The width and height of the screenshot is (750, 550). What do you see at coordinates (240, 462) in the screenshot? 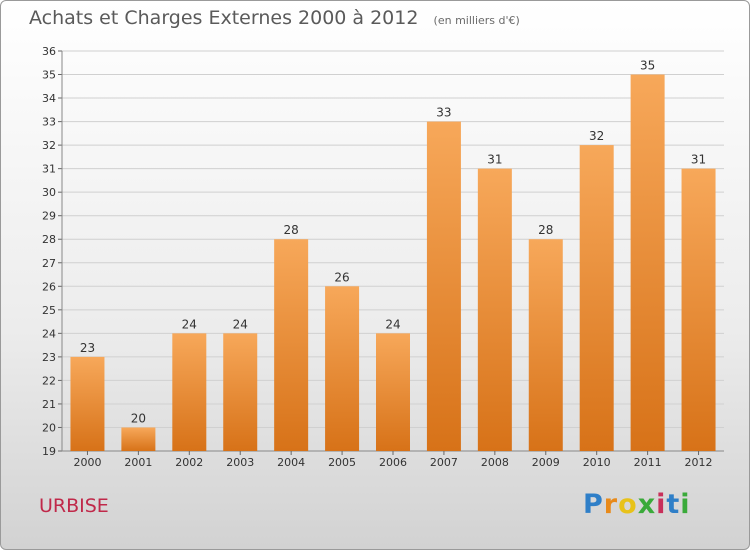
I see `x-tick-label: 2003` at bounding box center [240, 462].